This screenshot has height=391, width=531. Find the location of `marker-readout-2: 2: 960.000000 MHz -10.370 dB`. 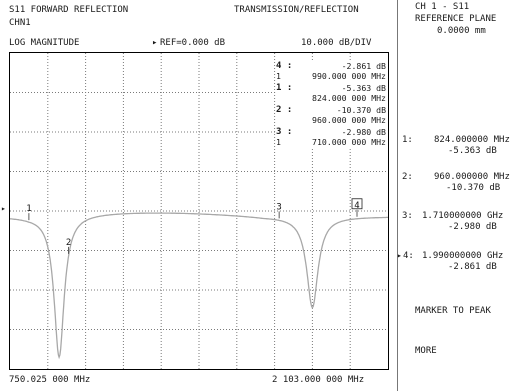

marker-readout-2: 2: 960.000000 MHz -10.370 dB is located at coordinates (464, 184).